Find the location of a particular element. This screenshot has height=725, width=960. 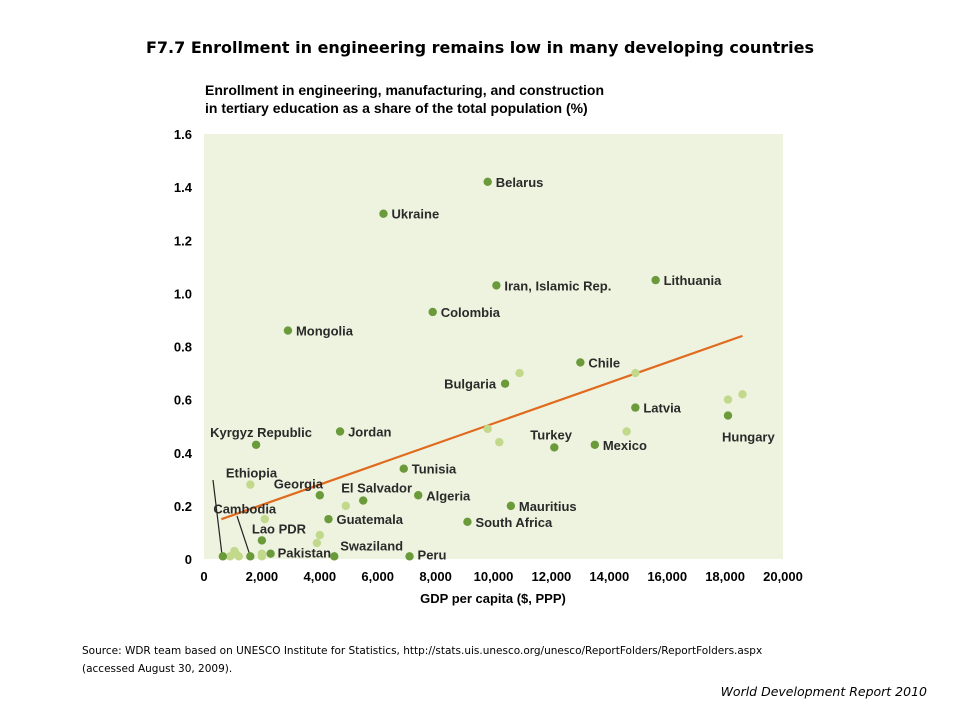

point-label: Mexico is located at coordinates (625, 445).